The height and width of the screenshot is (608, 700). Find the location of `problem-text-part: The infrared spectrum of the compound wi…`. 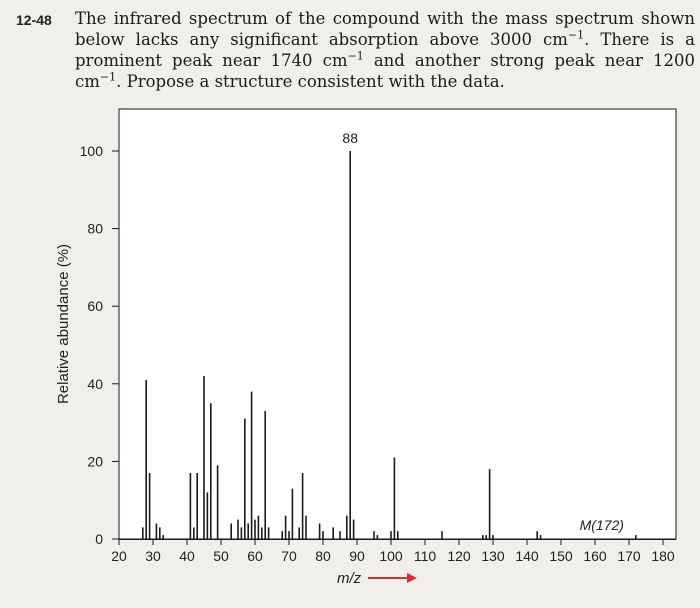

problem-text-part: The infrared spectrum of the compound wi… is located at coordinates (385, 29).